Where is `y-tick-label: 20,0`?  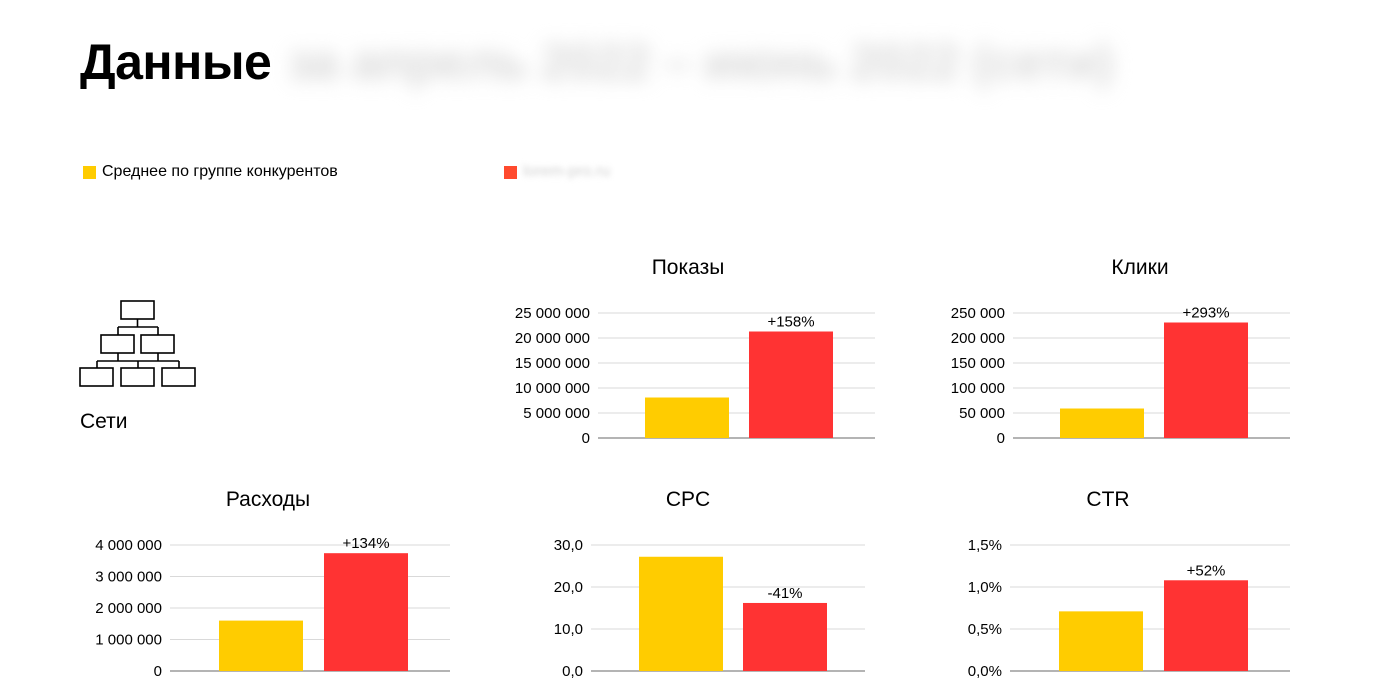
y-tick-label: 20,0 is located at coordinates (568, 587).